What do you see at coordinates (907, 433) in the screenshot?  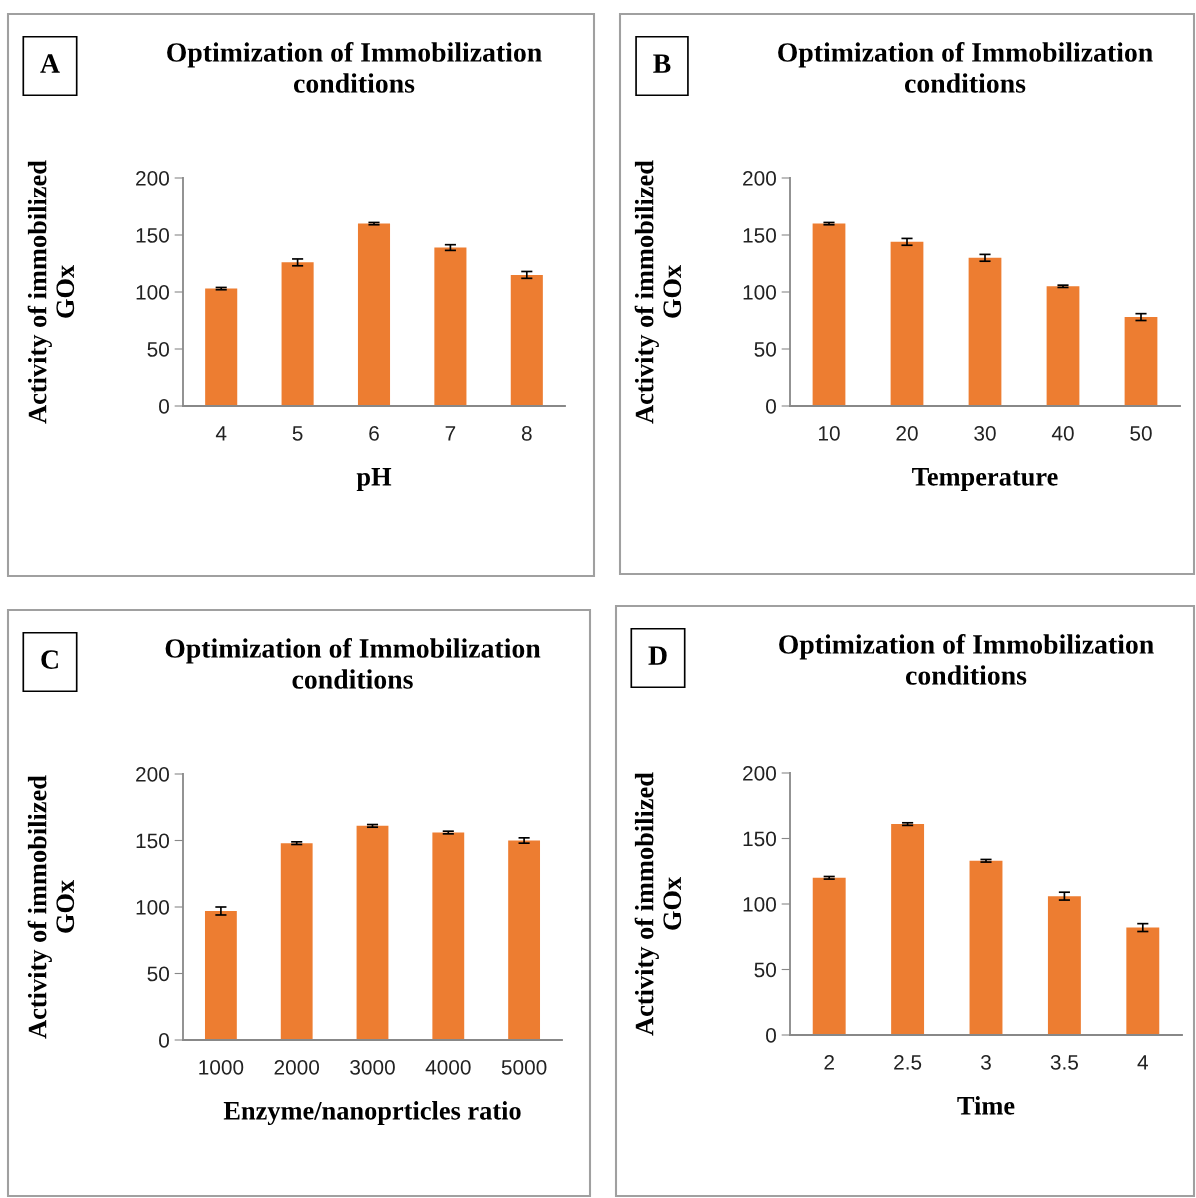 I see `x-tick-label: 20` at bounding box center [907, 433].